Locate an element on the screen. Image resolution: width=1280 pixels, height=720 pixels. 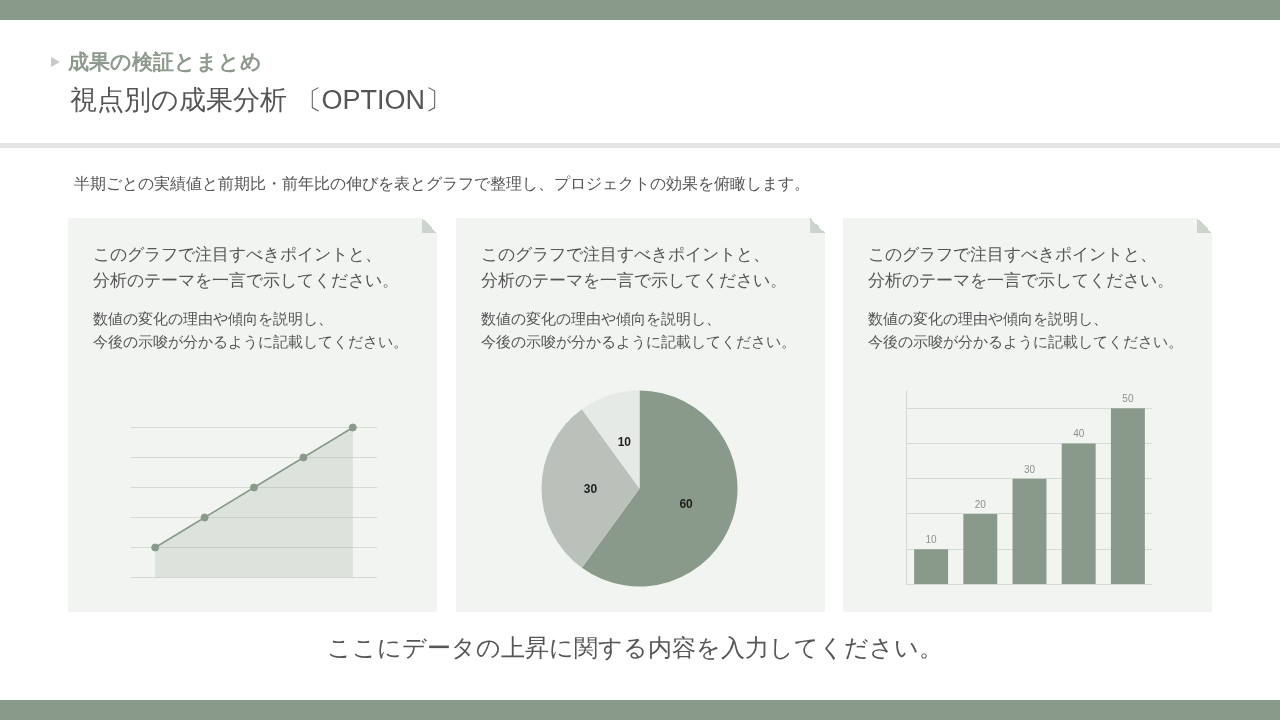
text: 成果の検証とまとめ is located at coordinates (165, 62).